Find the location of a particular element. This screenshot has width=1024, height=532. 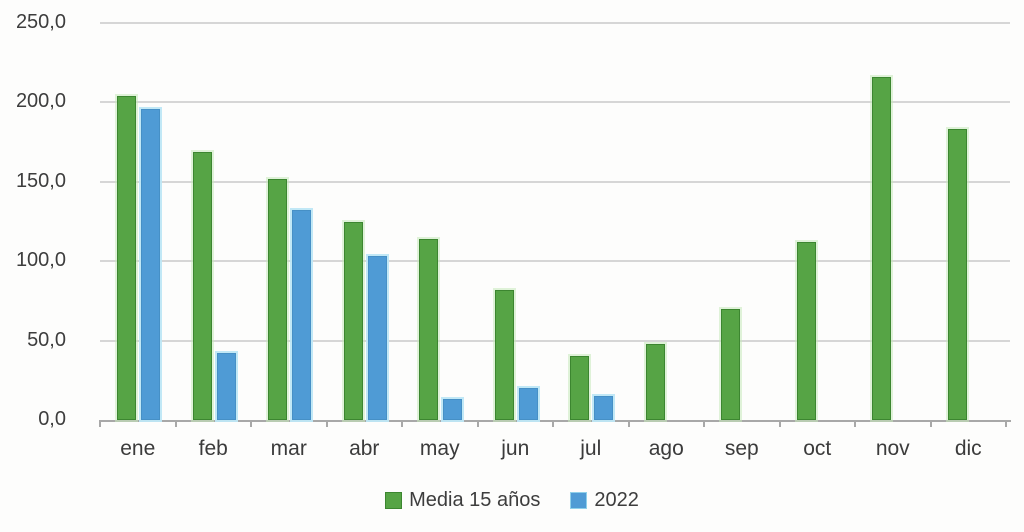

bar-media-15-anos-ago is located at coordinates (655, 381).